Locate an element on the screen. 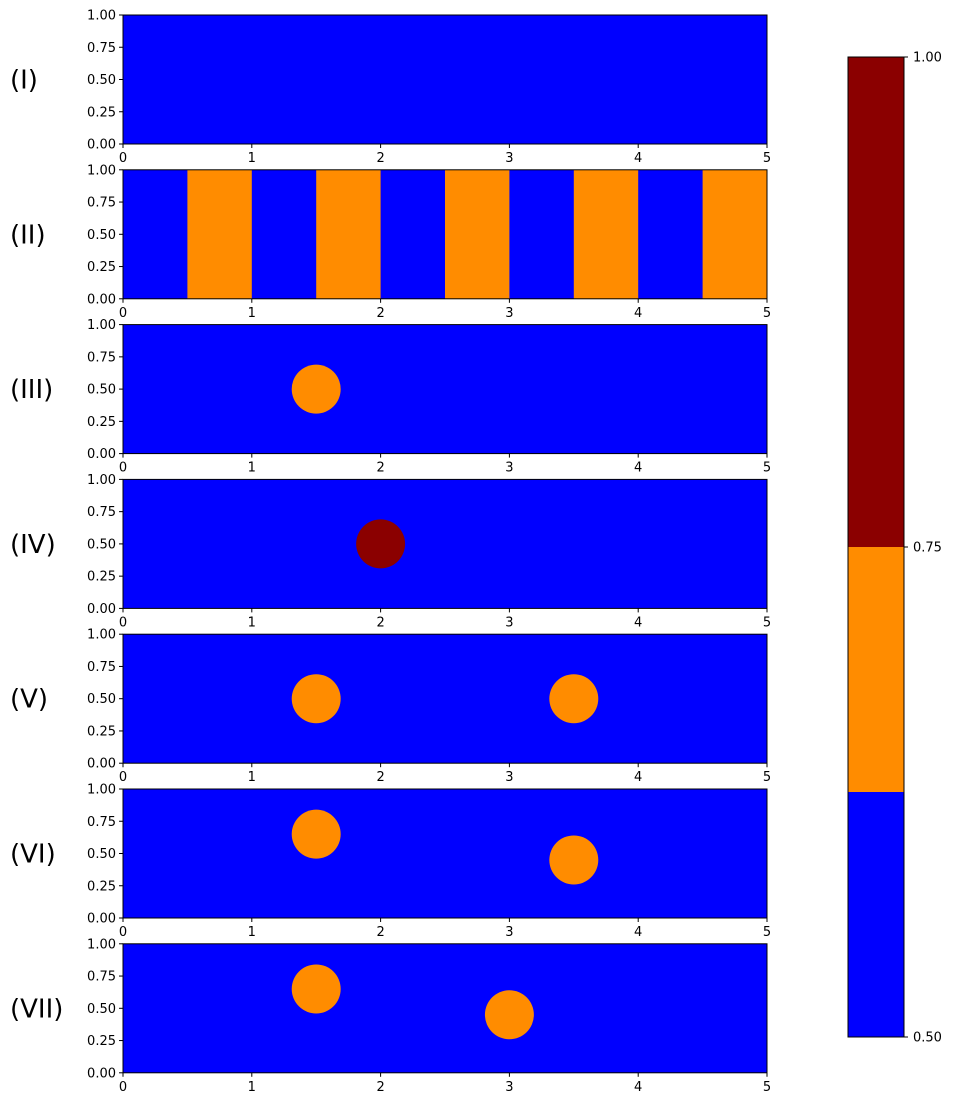 The width and height of the screenshot is (954, 1106). panel: 0 1 2 3 4 5 0.00 0.25 0.50 0.75 1.00 (III) is located at coordinates (390, 397).